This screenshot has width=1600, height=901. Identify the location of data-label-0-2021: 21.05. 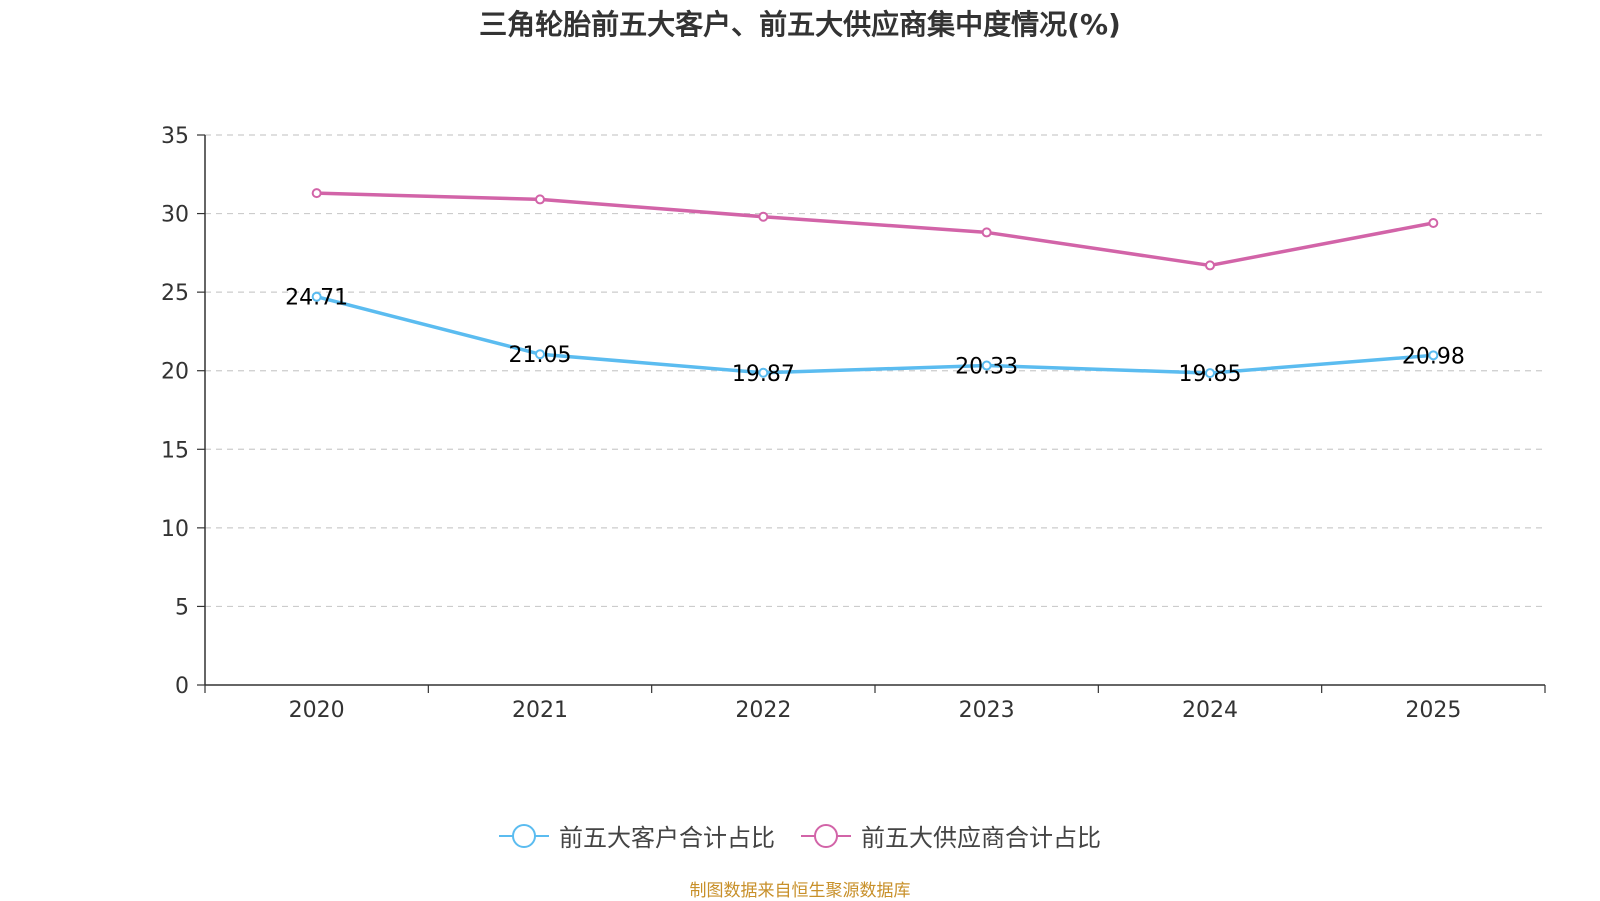
(540, 355).